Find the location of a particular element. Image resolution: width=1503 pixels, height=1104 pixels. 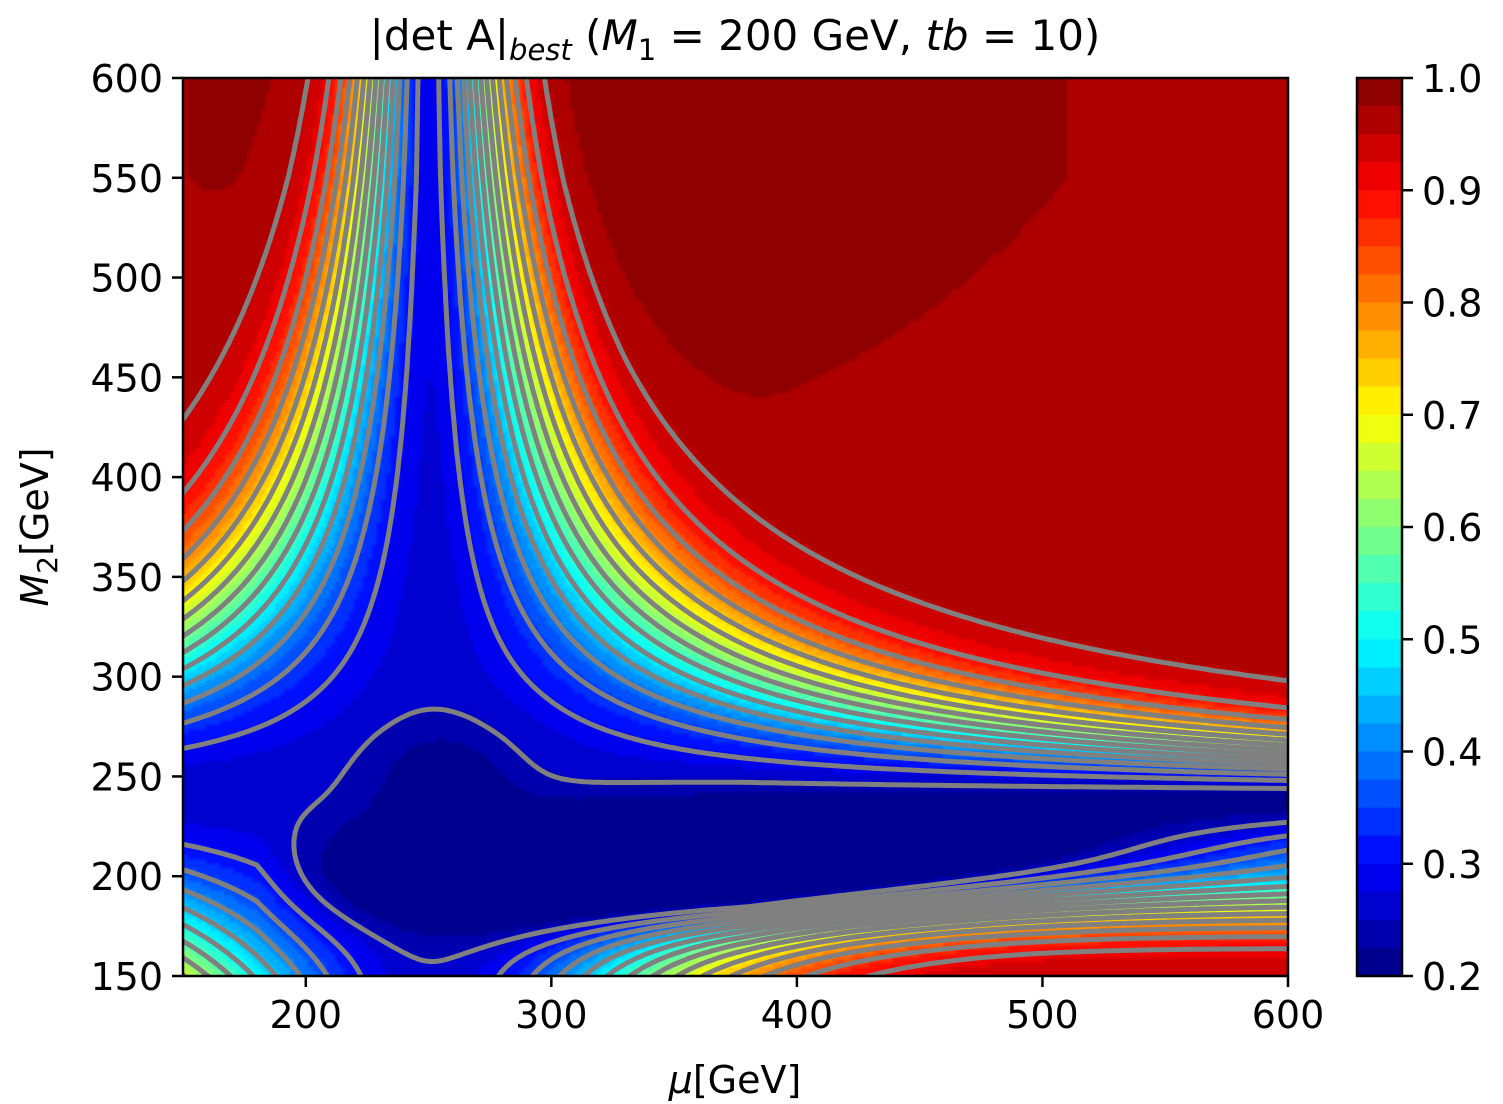

x-tick-label: 500 is located at coordinates (1042, 1015).